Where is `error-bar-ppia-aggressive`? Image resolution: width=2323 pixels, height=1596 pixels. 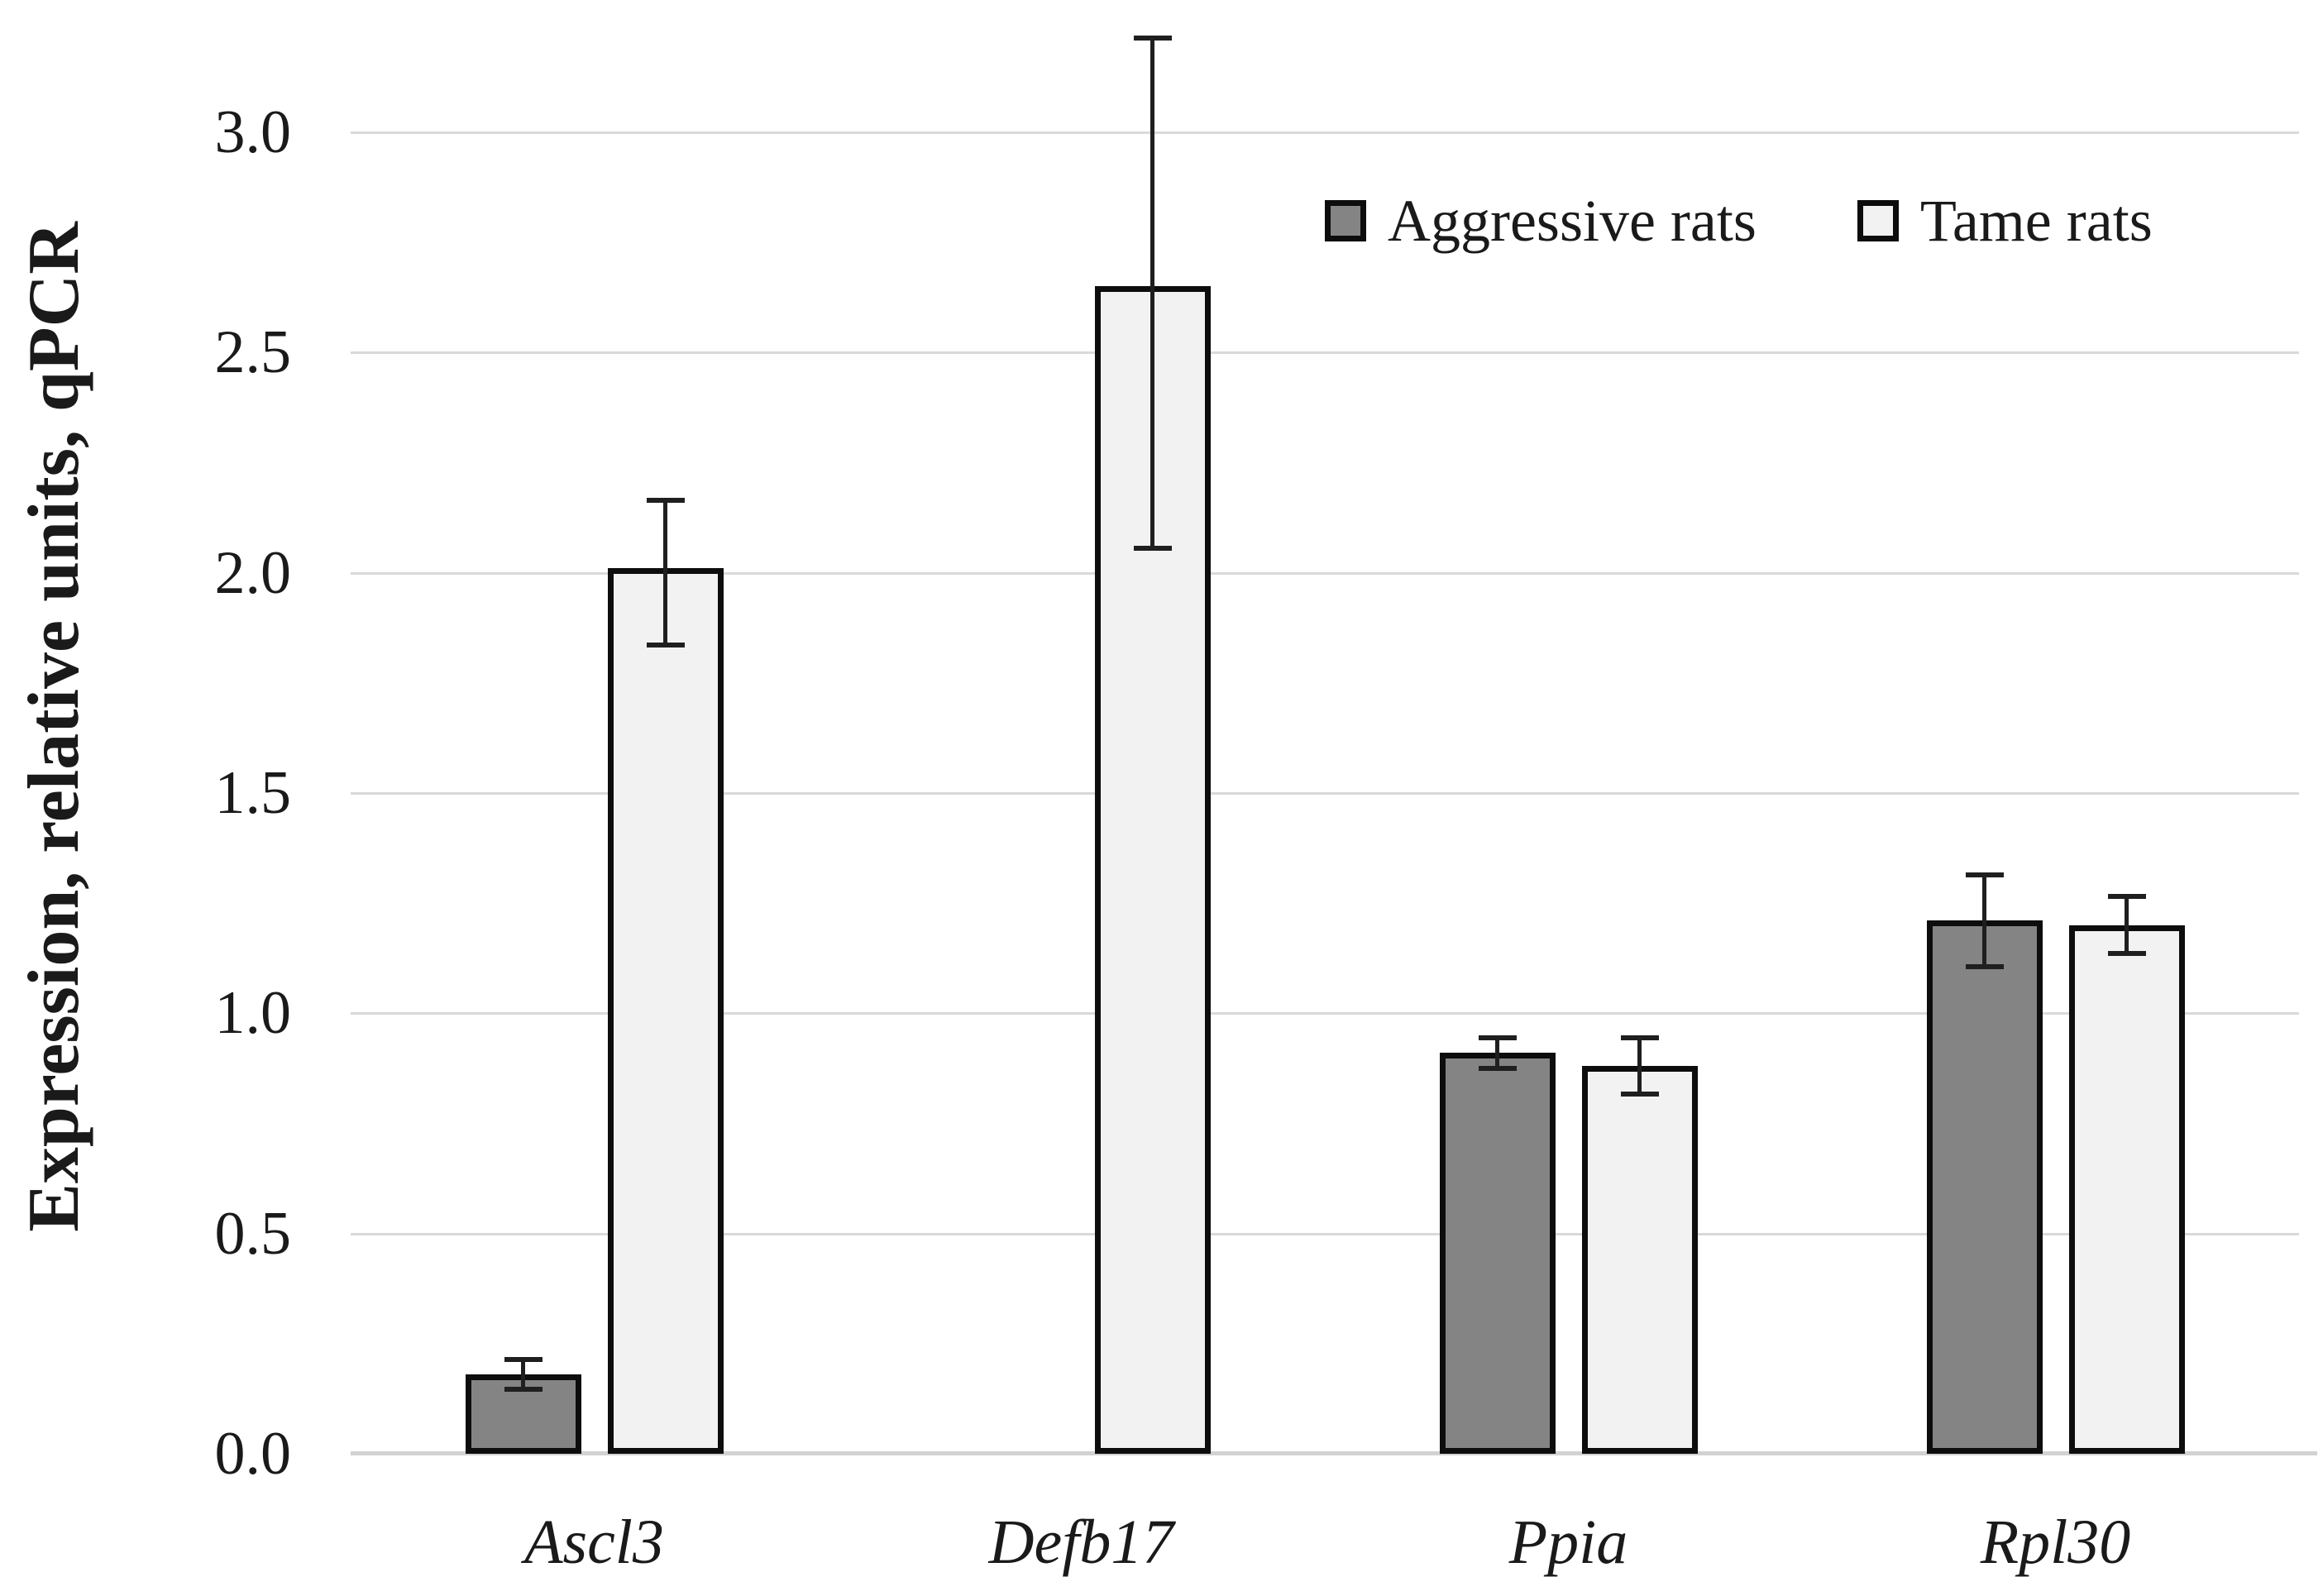
error-bar-ppia-aggressive is located at coordinates (1497, 1053).